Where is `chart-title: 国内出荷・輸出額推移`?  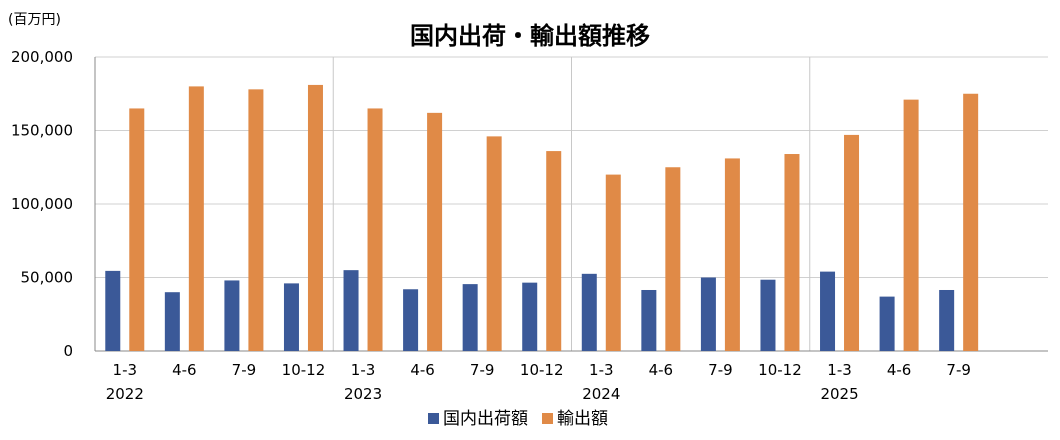
chart-title: 国内出荷・輸出額推移 is located at coordinates (530, 36).